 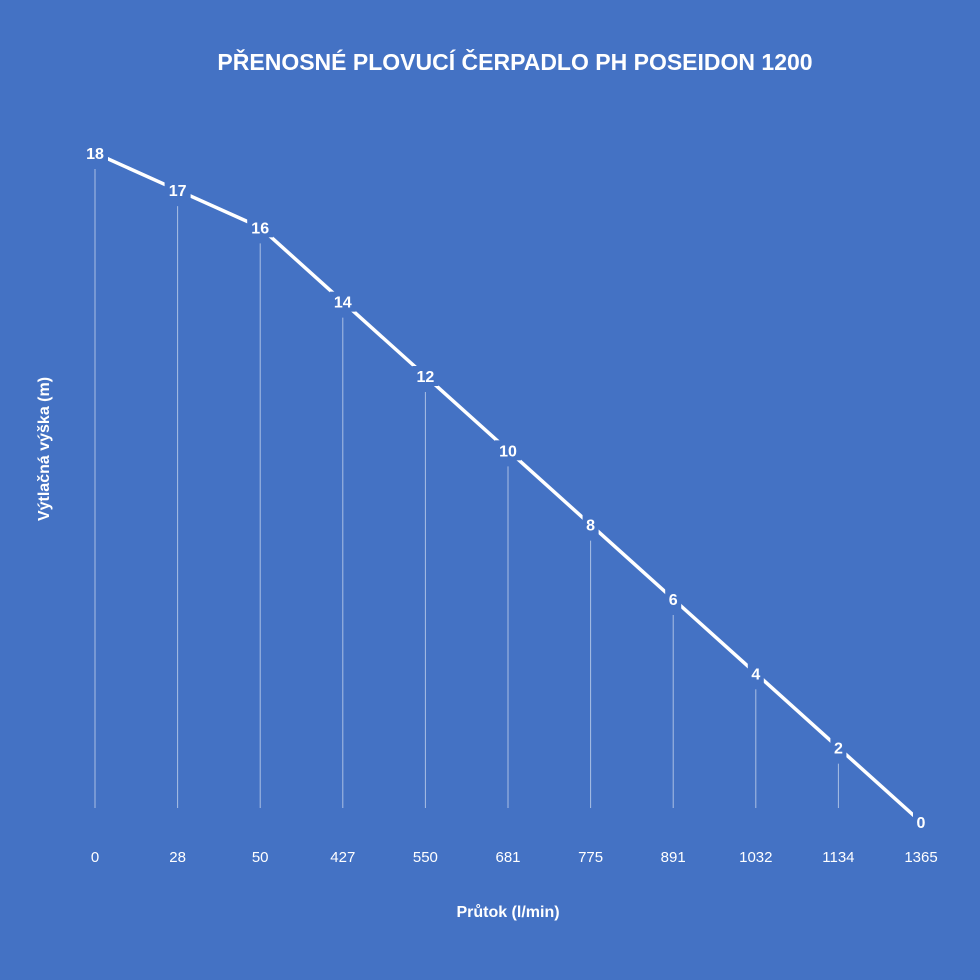 I want to click on data-label: 12, so click(x=426, y=377).